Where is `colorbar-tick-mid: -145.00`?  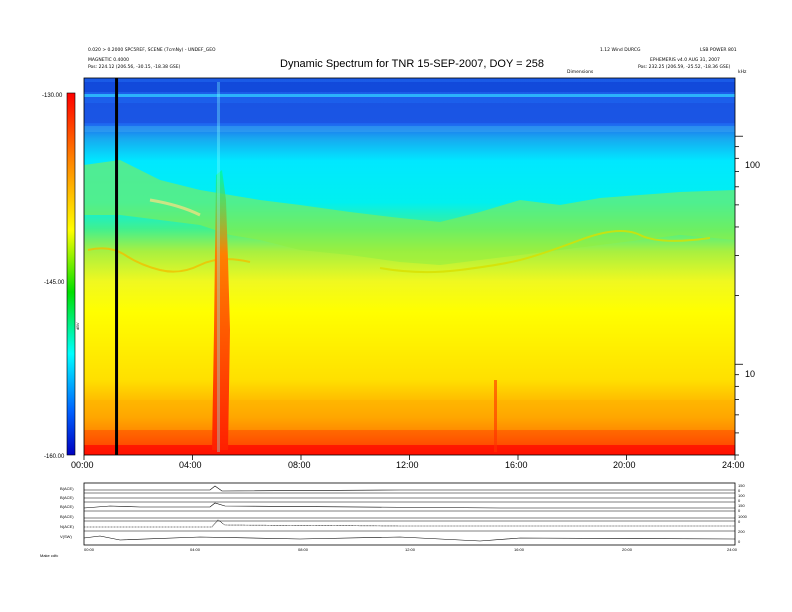 colorbar-tick-mid: -145.00 is located at coordinates (54, 283).